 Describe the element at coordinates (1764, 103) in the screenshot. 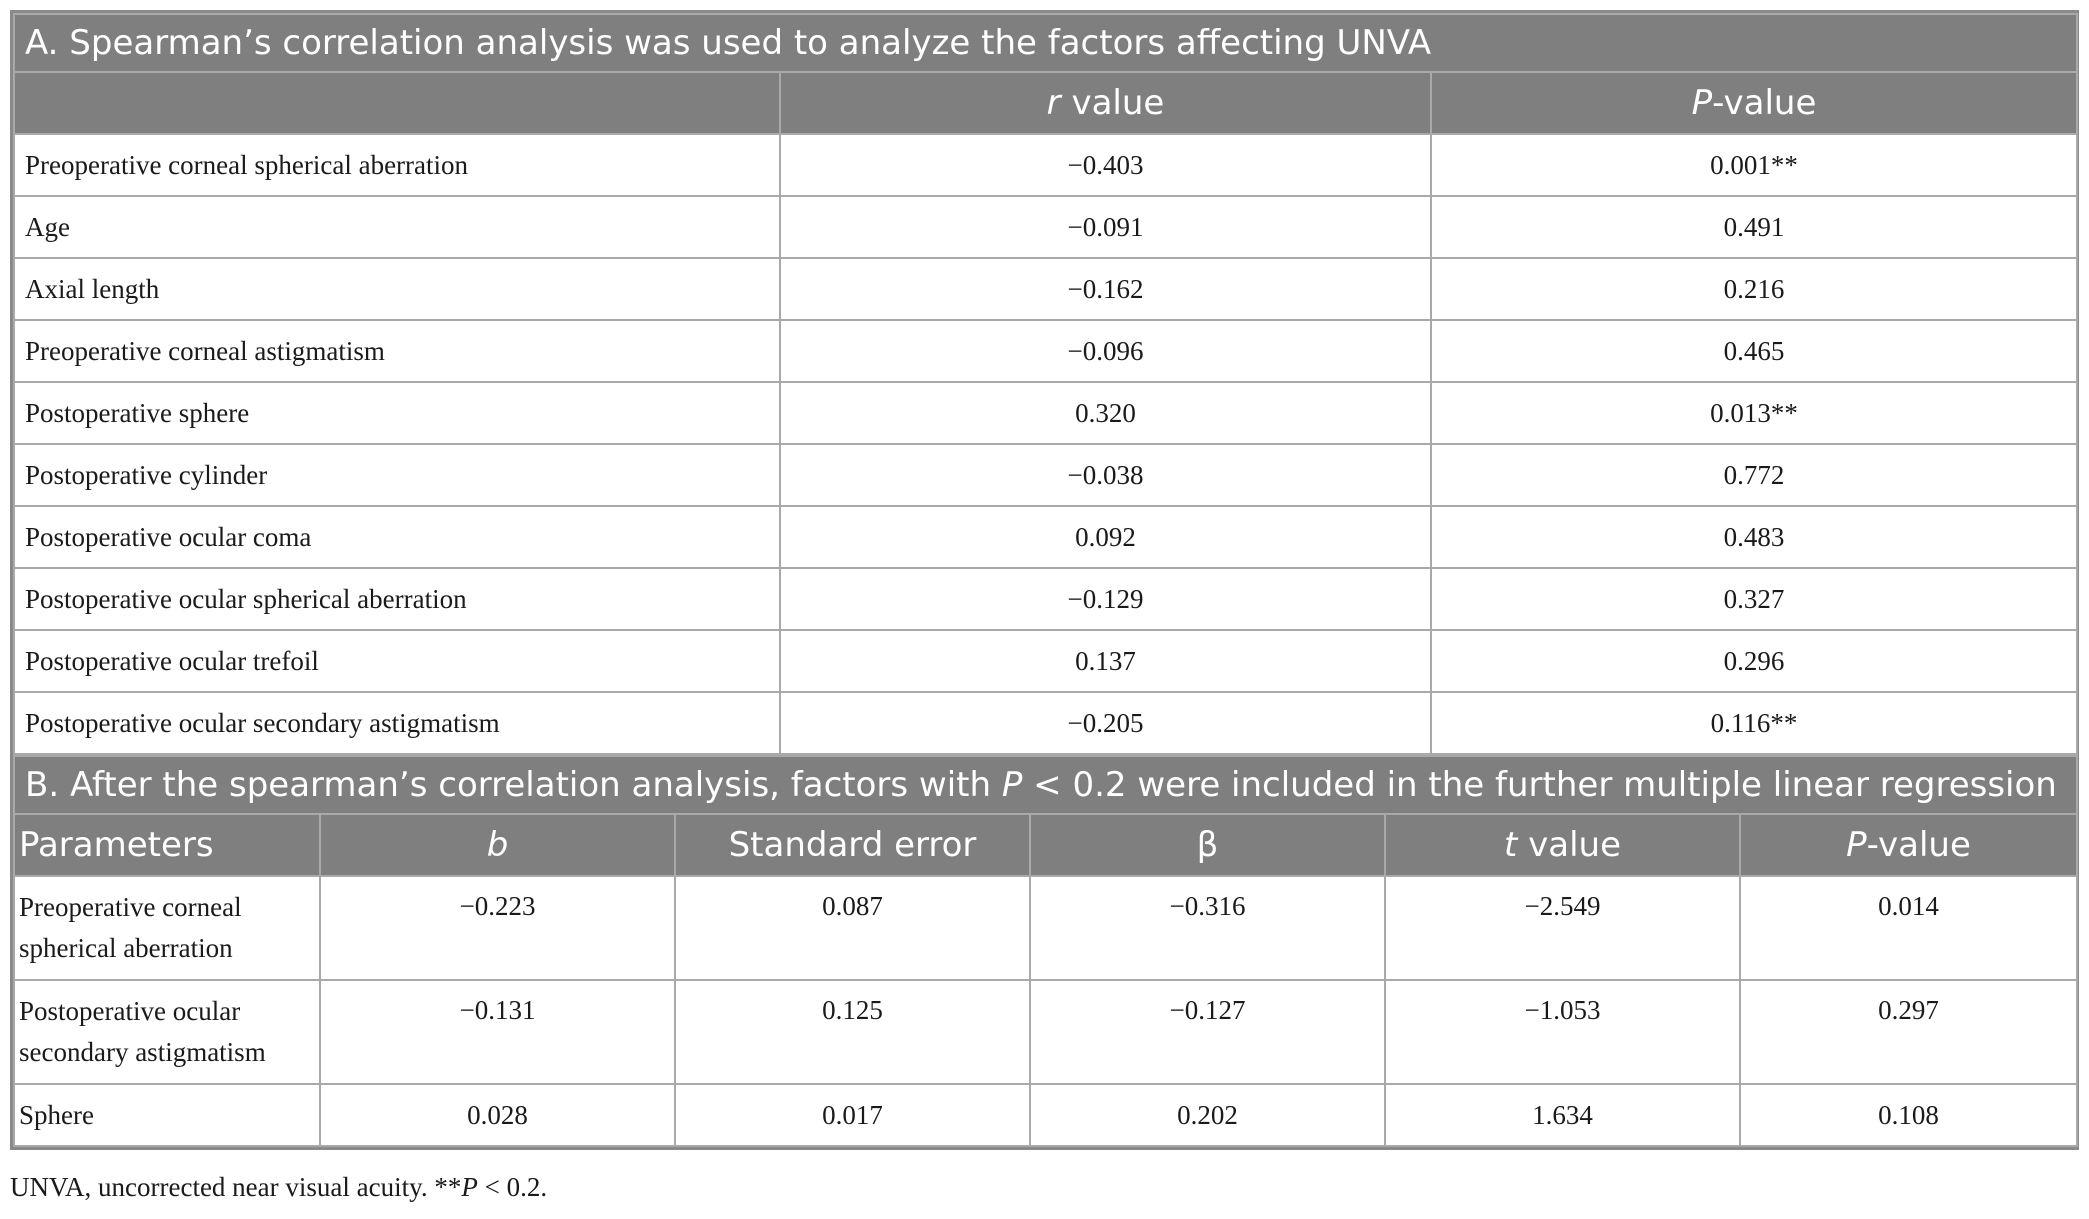

I see `header-p-rest: -value` at that location.